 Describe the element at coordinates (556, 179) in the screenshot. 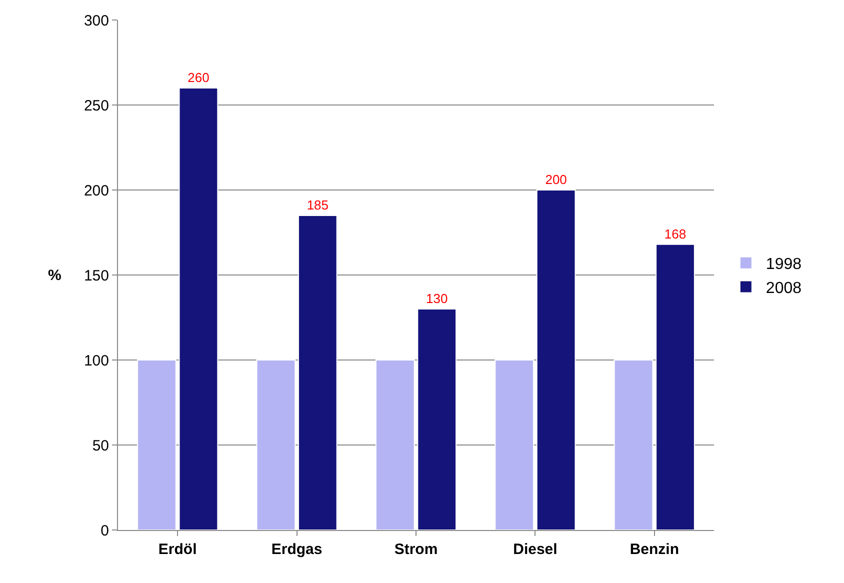

I see `data-label: 200` at that location.